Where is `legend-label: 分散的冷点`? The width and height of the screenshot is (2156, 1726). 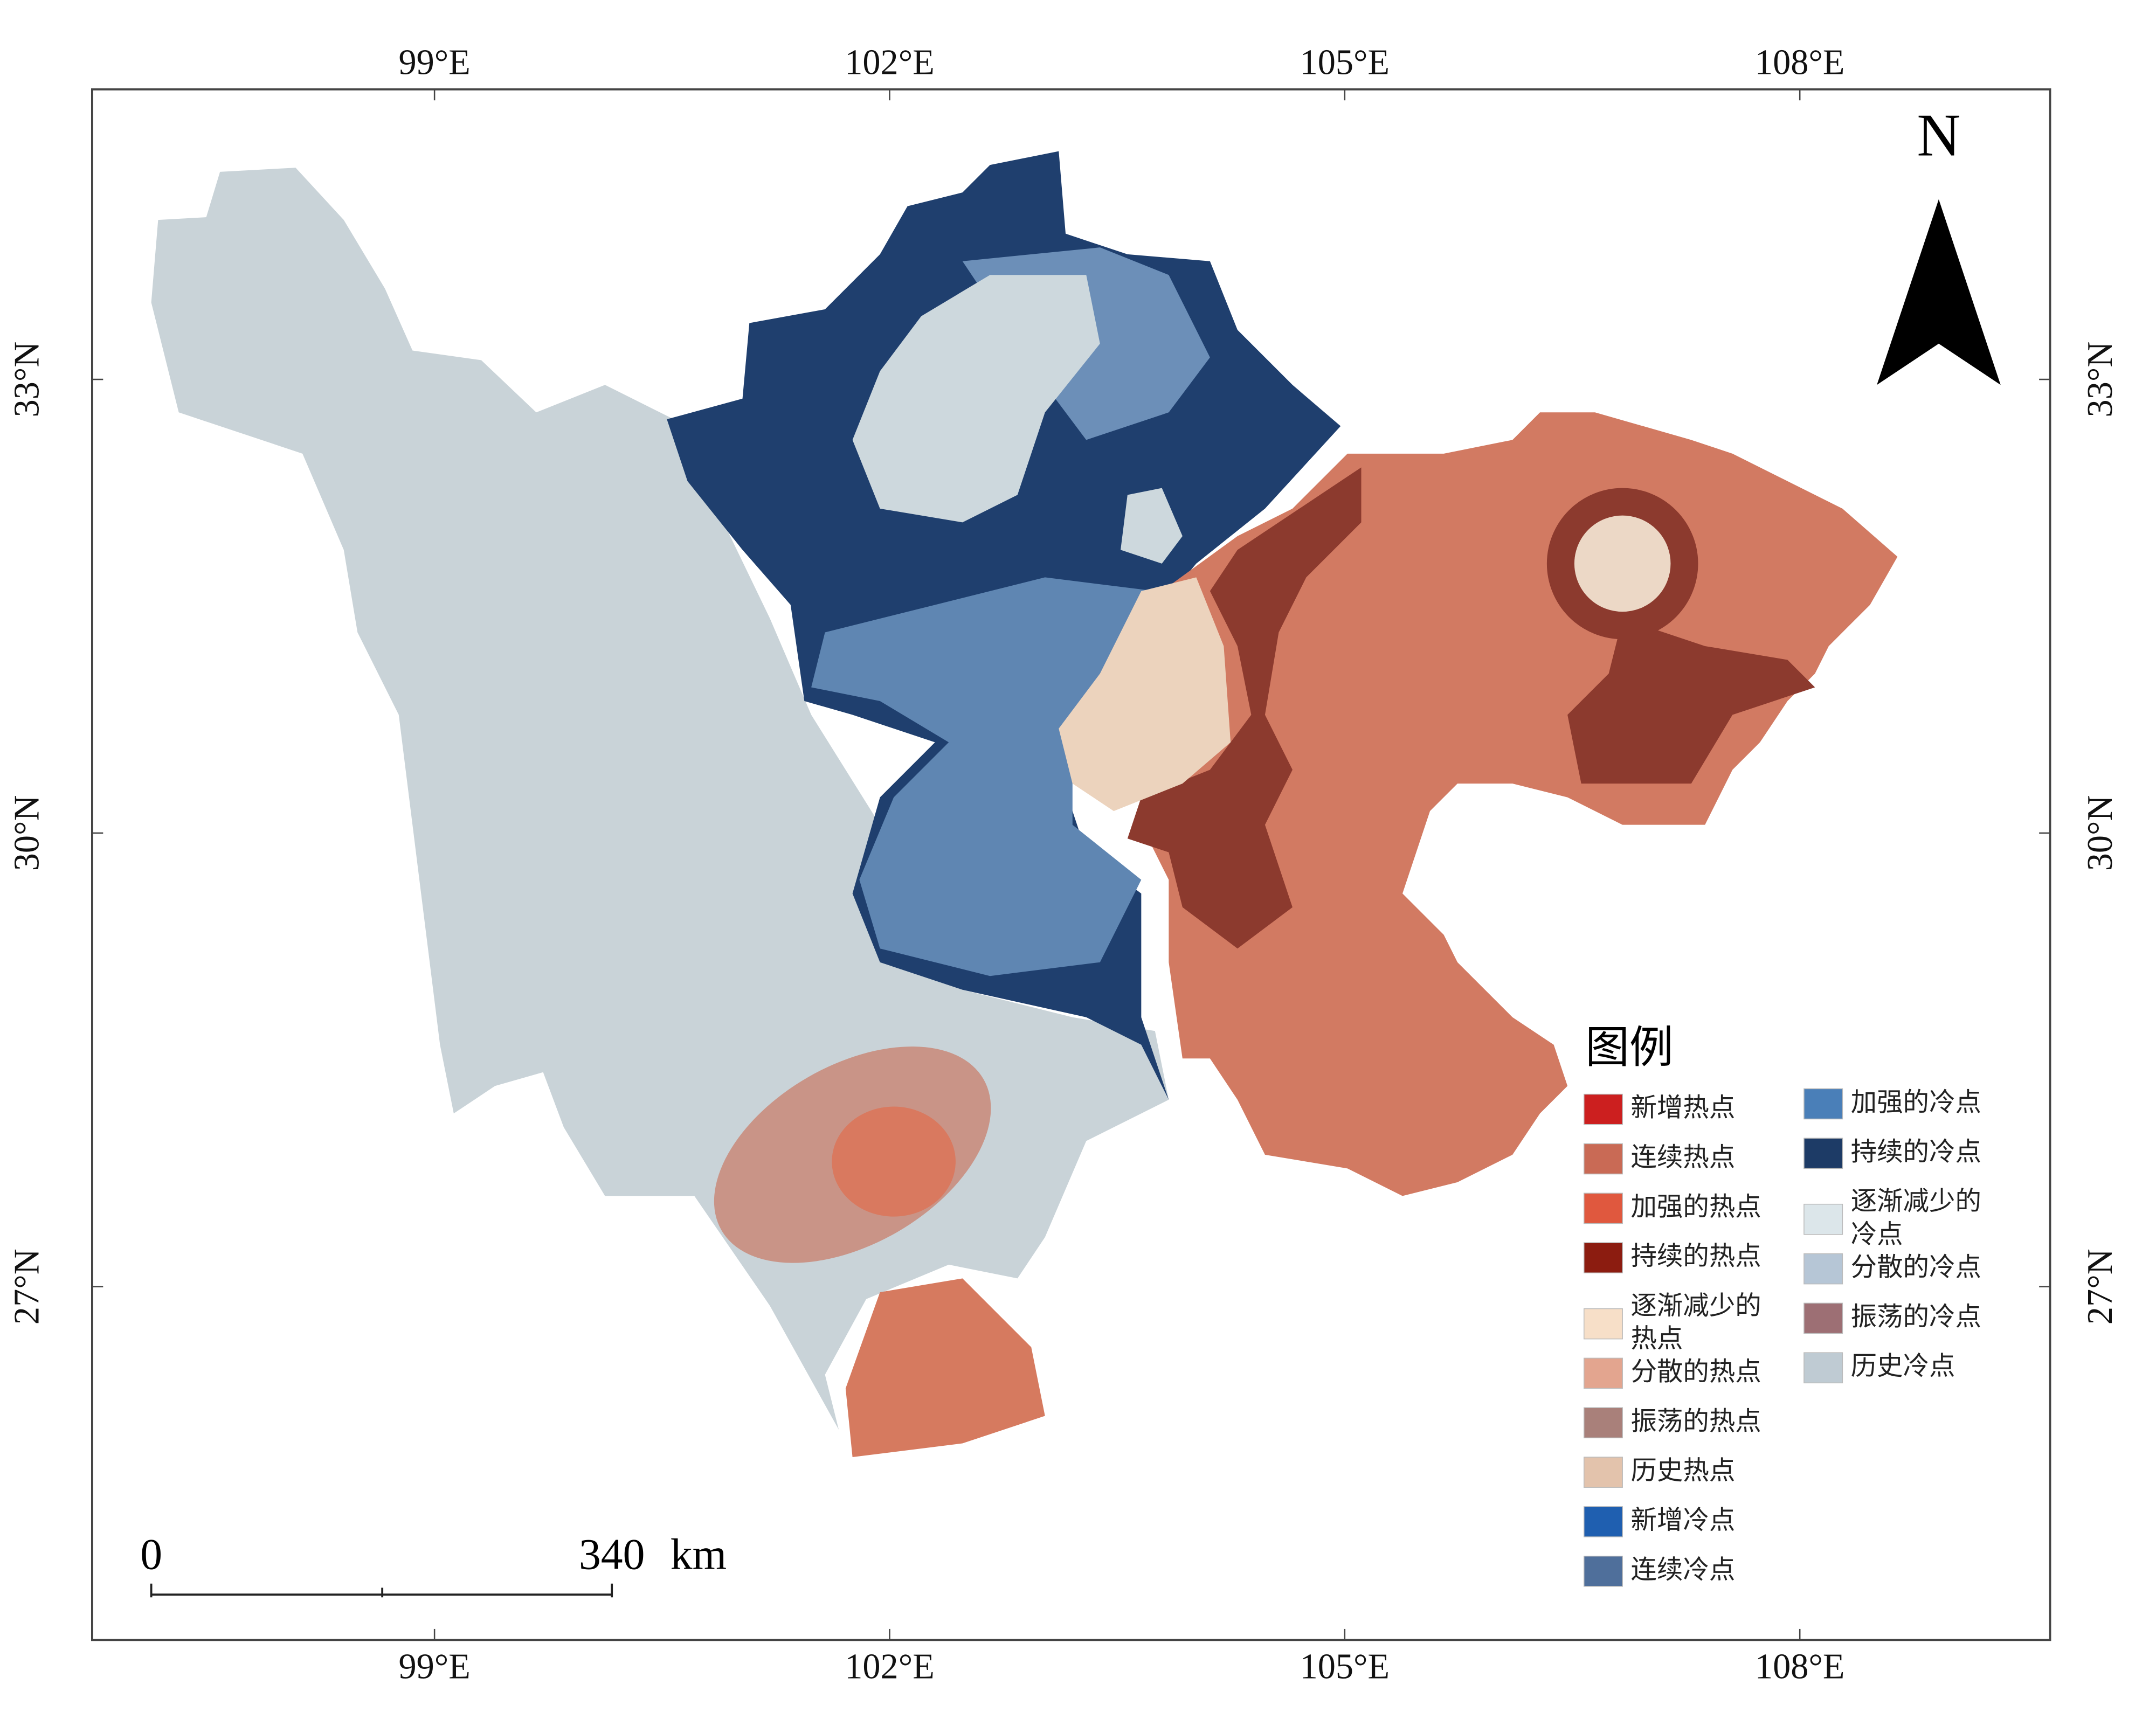 legend-label: 分散的冷点 is located at coordinates (1916, 1267).